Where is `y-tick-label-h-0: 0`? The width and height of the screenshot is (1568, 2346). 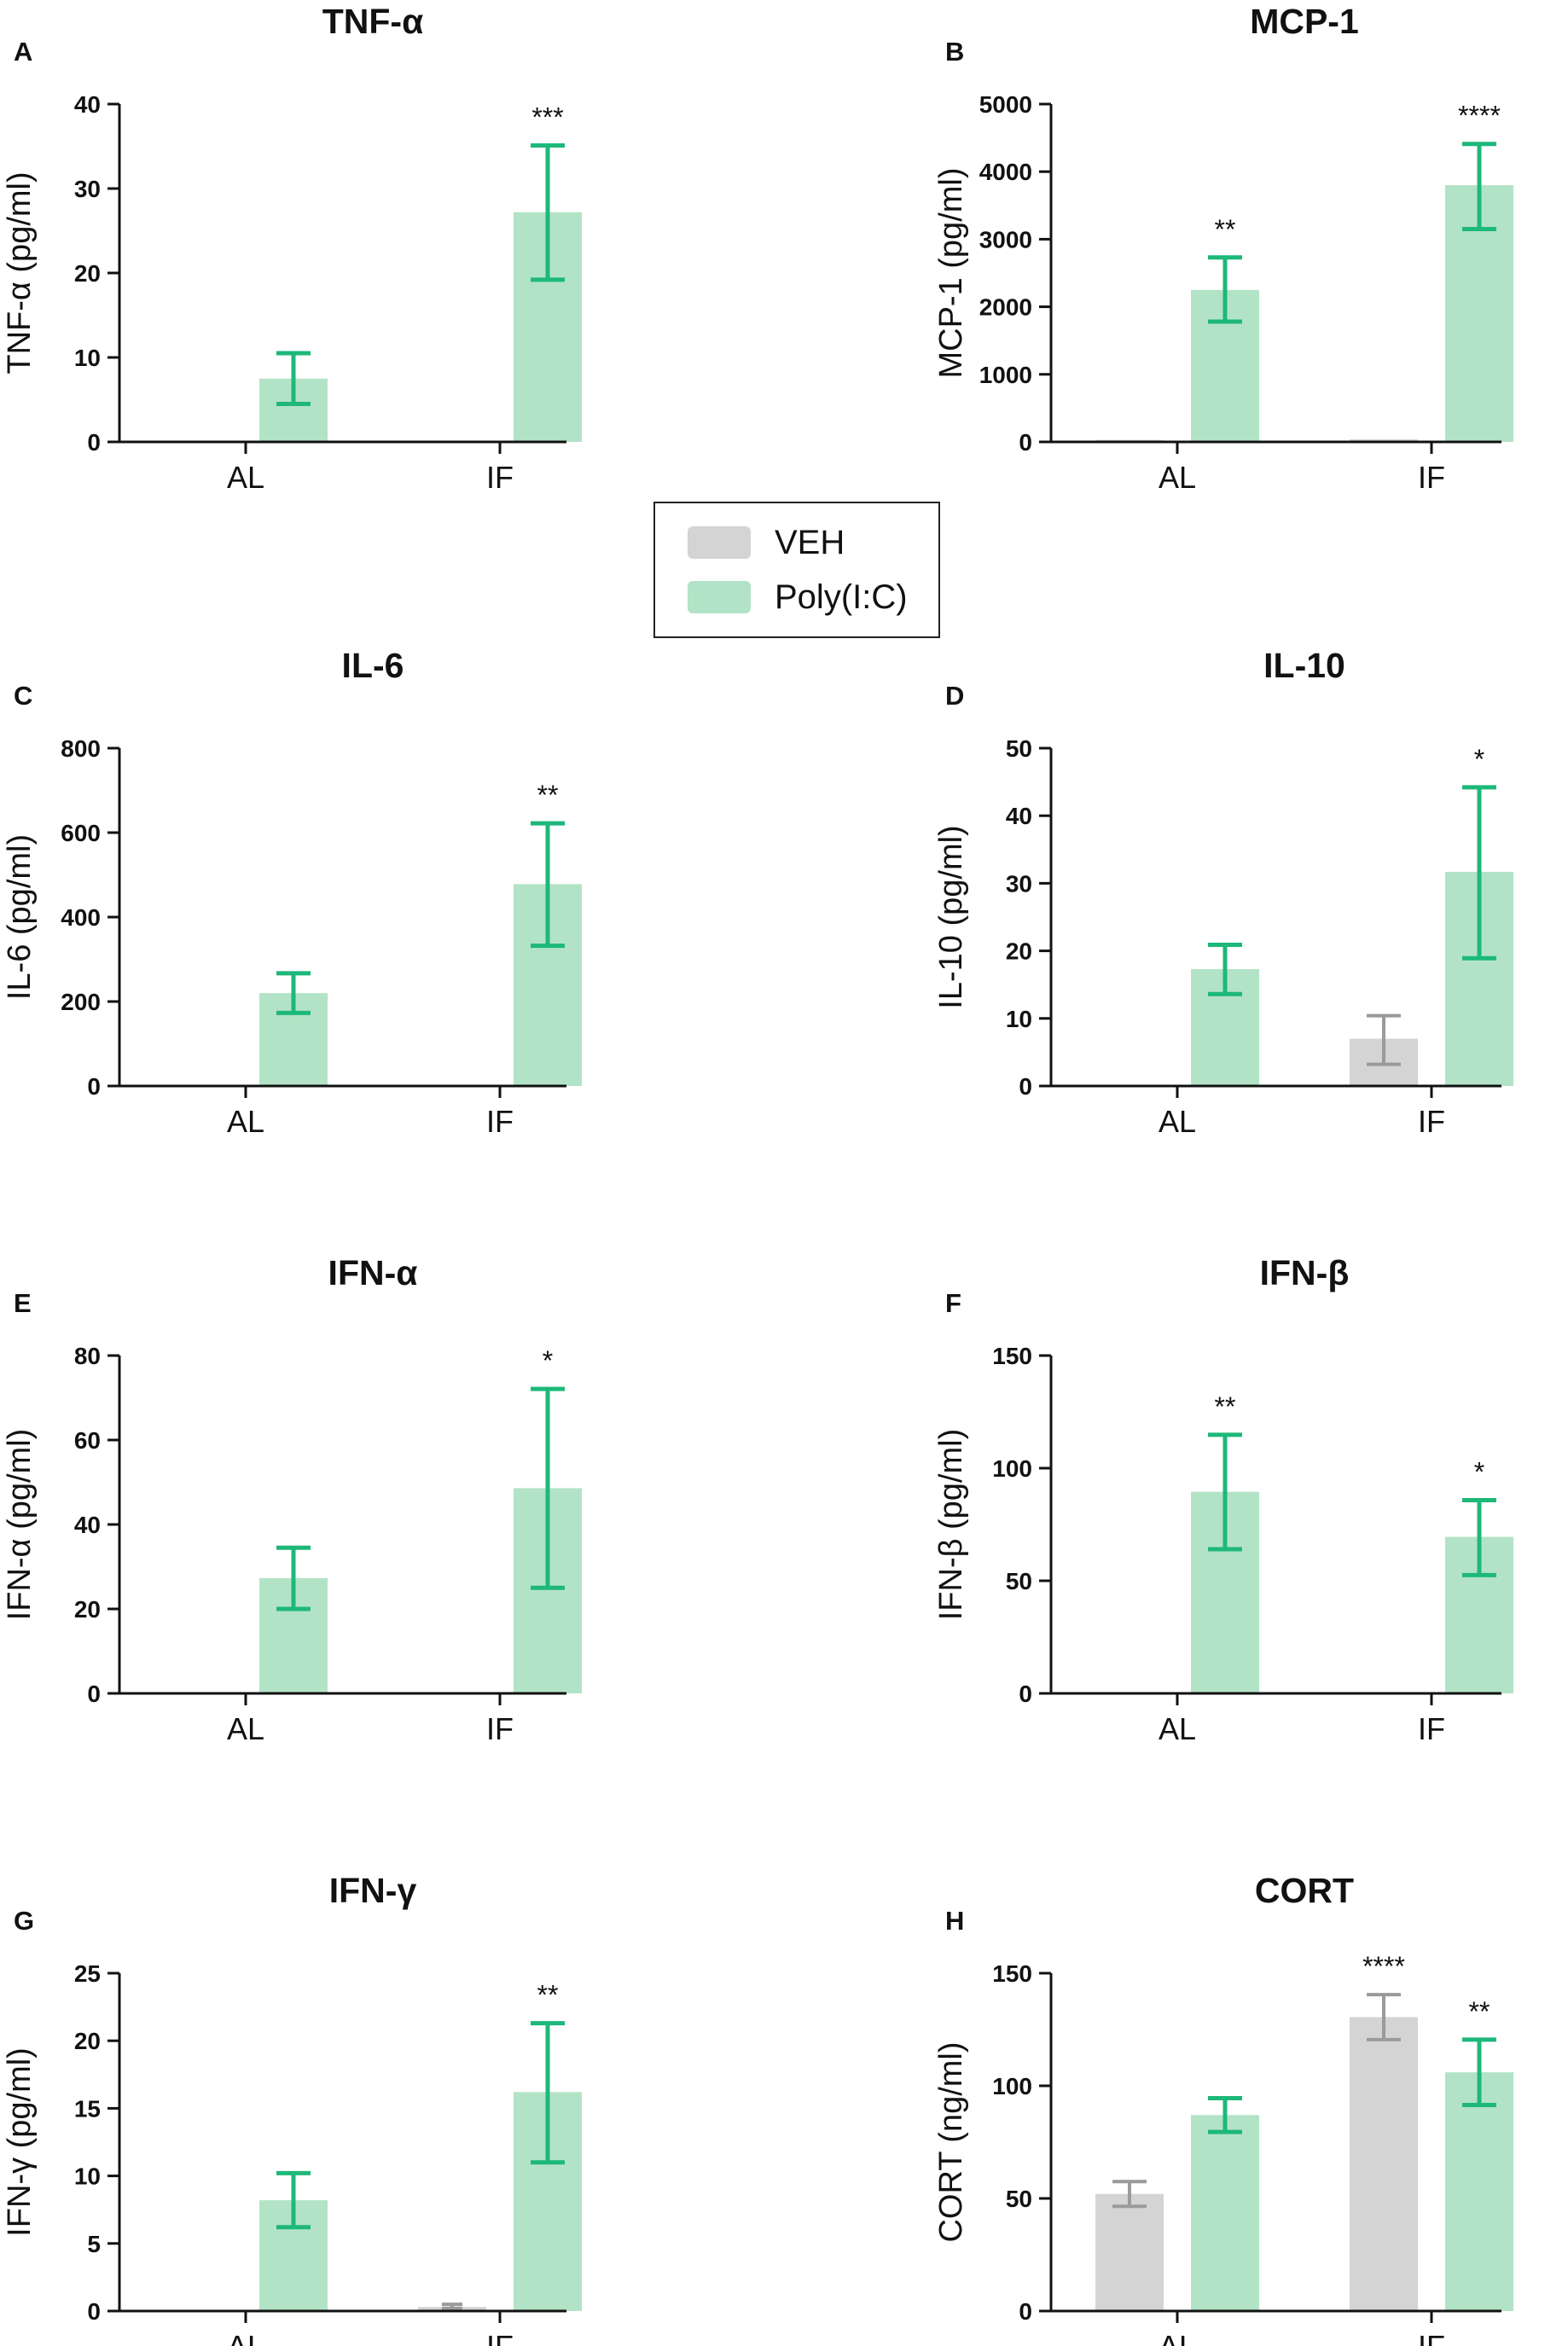 y-tick-label-h-0: 0 is located at coordinates (1025, 2311).